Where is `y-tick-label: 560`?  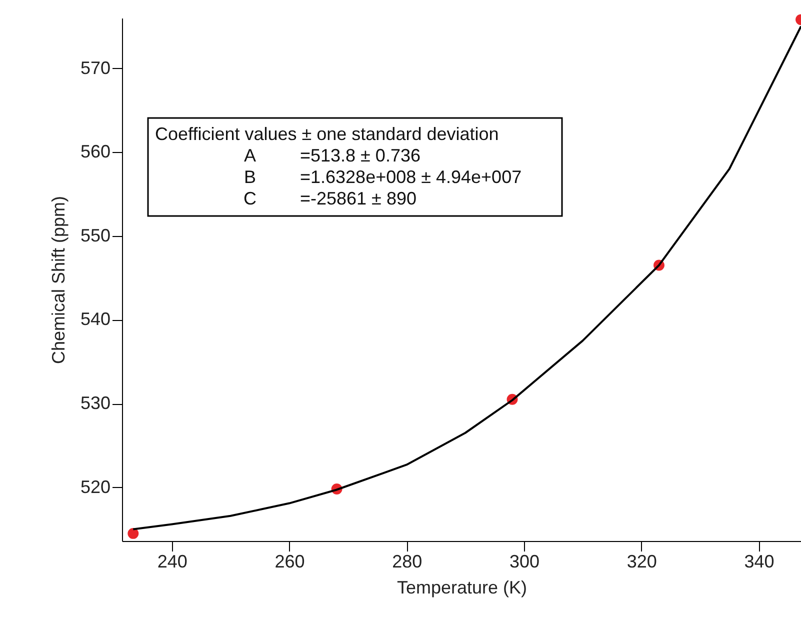
y-tick-label: 560 is located at coordinates (95, 152).